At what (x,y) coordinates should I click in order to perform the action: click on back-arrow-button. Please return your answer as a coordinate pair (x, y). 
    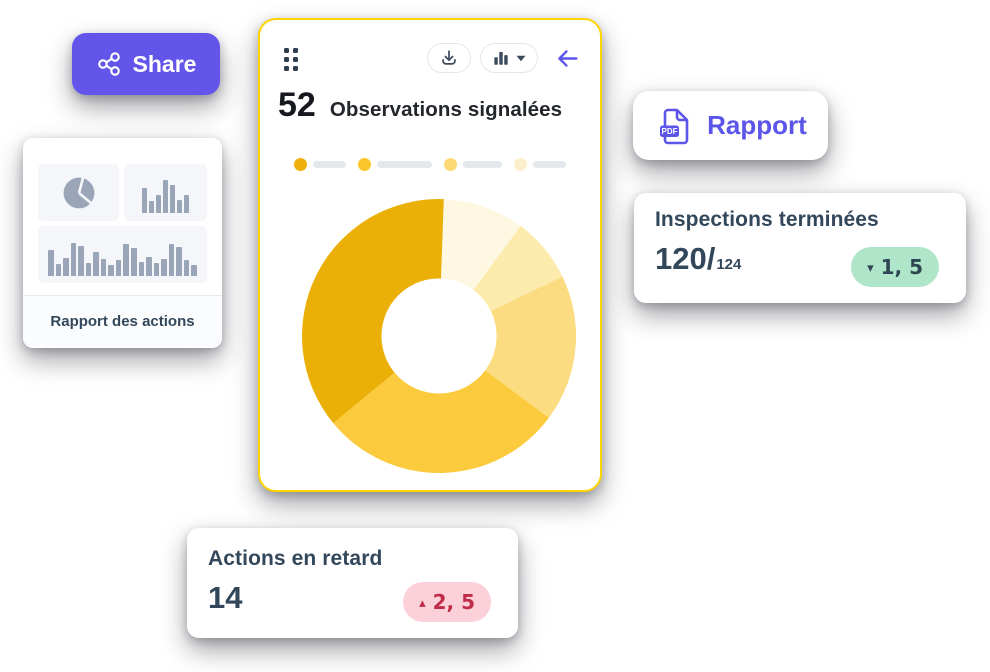
    Looking at the image, I should click on (567, 58).